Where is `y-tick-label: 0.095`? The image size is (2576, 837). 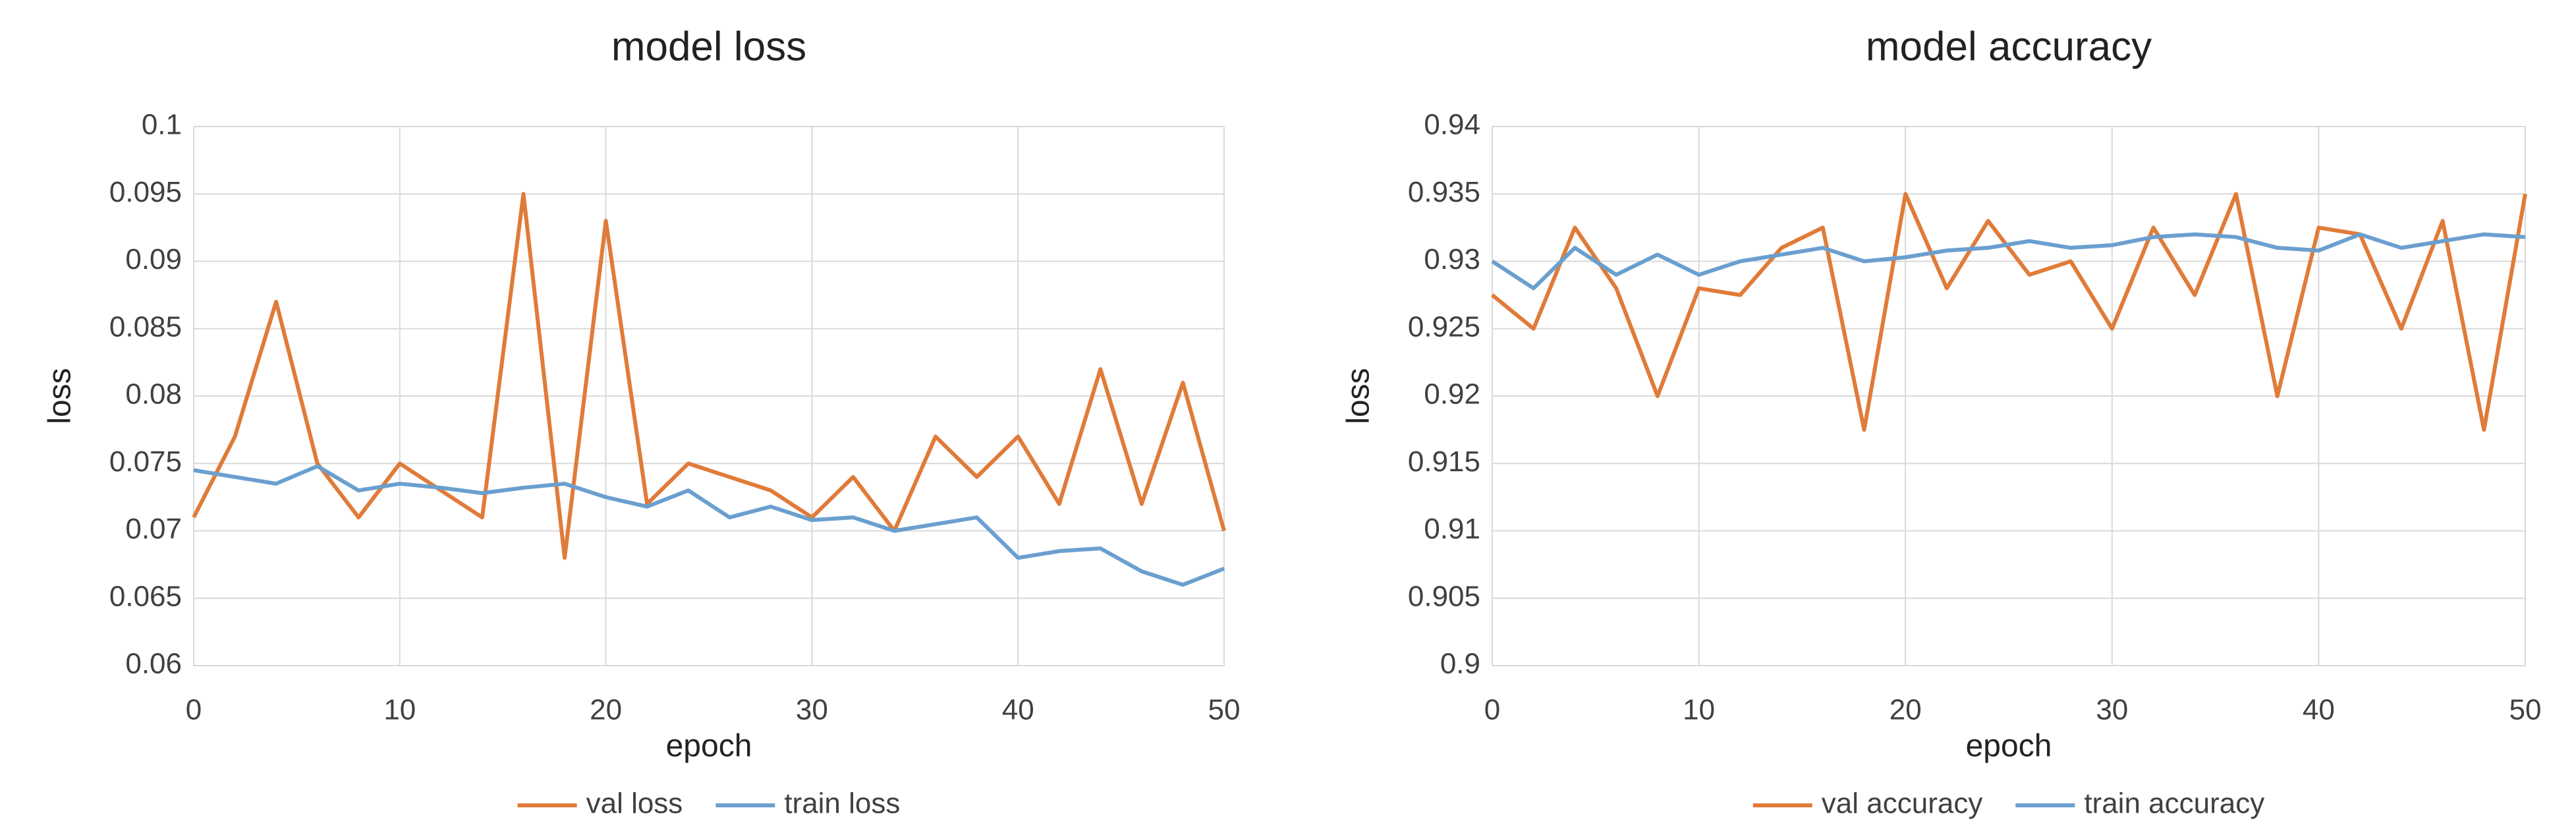 y-tick-label: 0.095 is located at coordinates (145, 192).